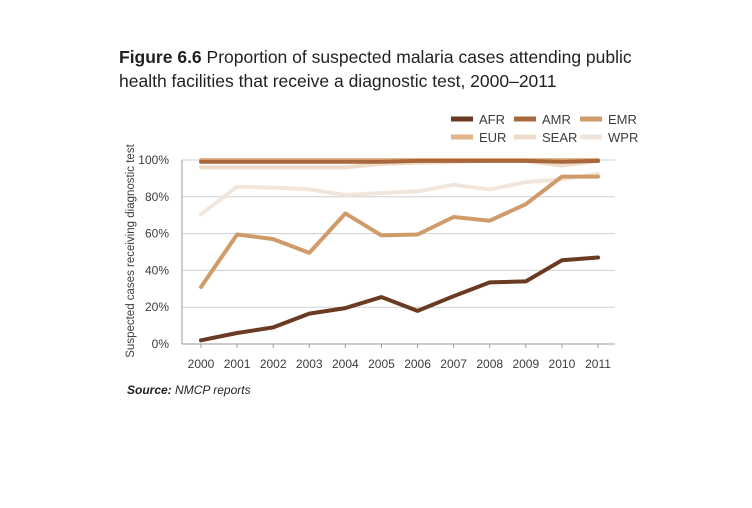 The height and width of the screenshot is (508, 752). What do you see at coordinates (417, 364) in the screenshot?
I see `x-tick-label: 2006` at bounding box center [417, 364].